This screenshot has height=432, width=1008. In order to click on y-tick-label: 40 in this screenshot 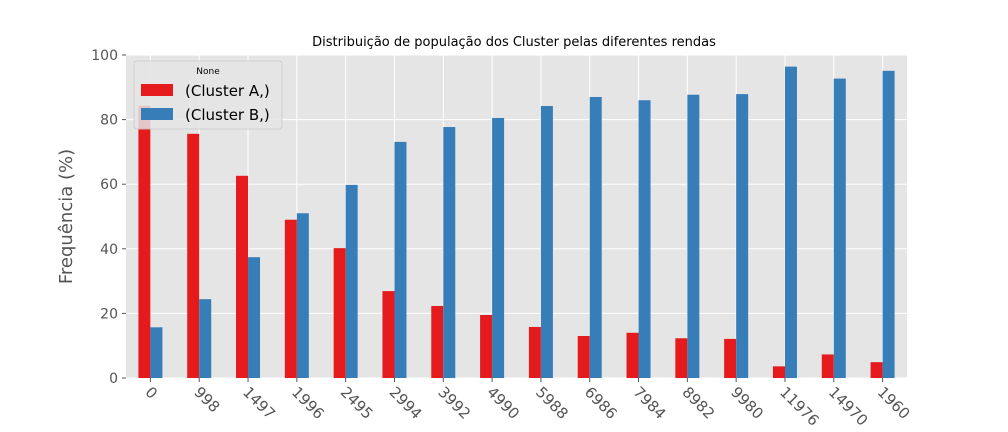, I will do `click(109, 250)`.